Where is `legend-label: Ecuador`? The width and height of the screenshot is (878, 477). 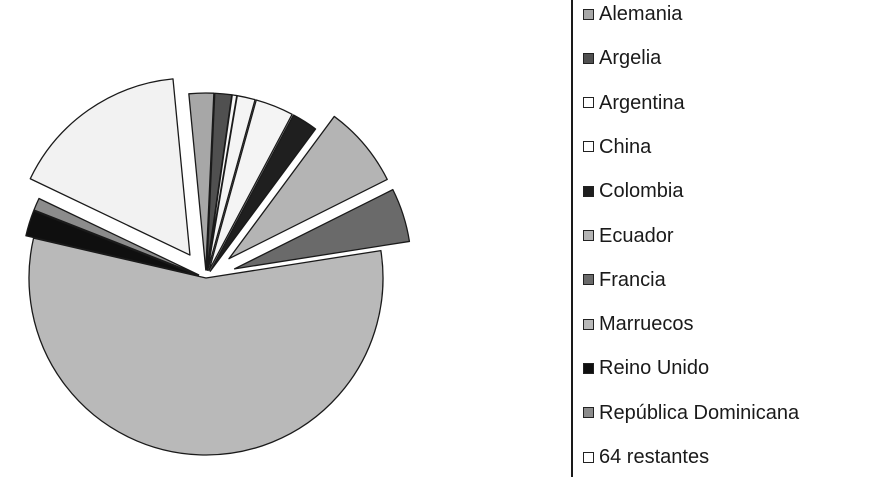
legend-label: Ecuador is located at coordinates (636, 235).